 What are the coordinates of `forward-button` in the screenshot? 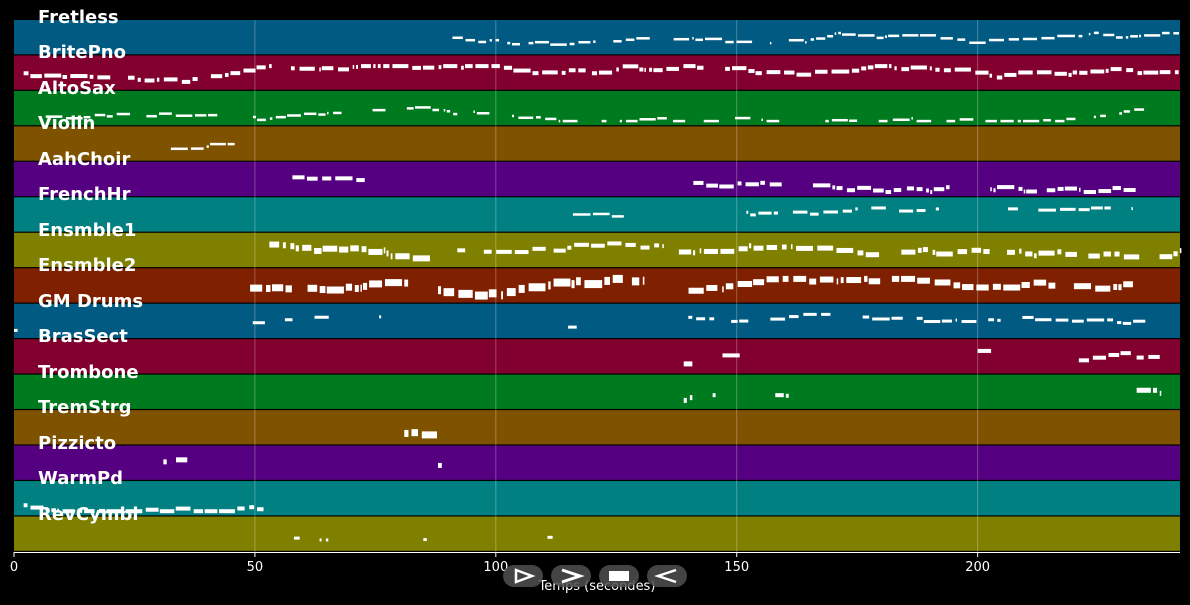 It's located at (571, 576).